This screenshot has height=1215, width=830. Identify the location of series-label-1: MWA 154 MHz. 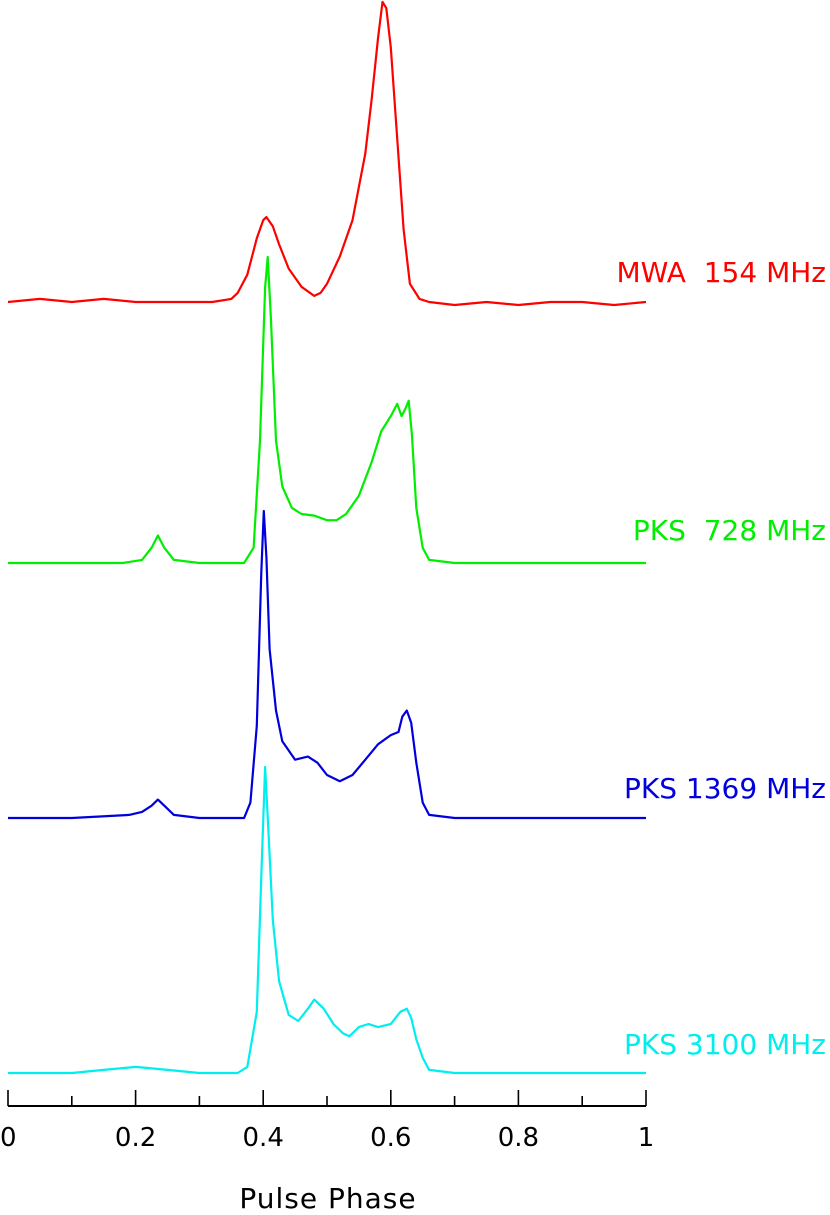
(721, 272).